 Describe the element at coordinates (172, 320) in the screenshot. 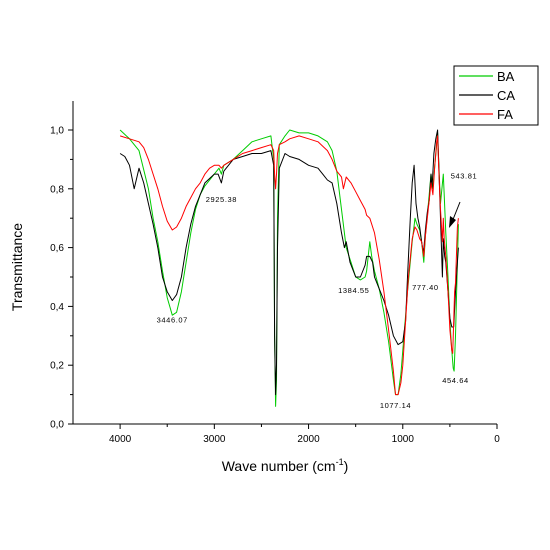

I see `peak-annotation: 3446.07` at that location.